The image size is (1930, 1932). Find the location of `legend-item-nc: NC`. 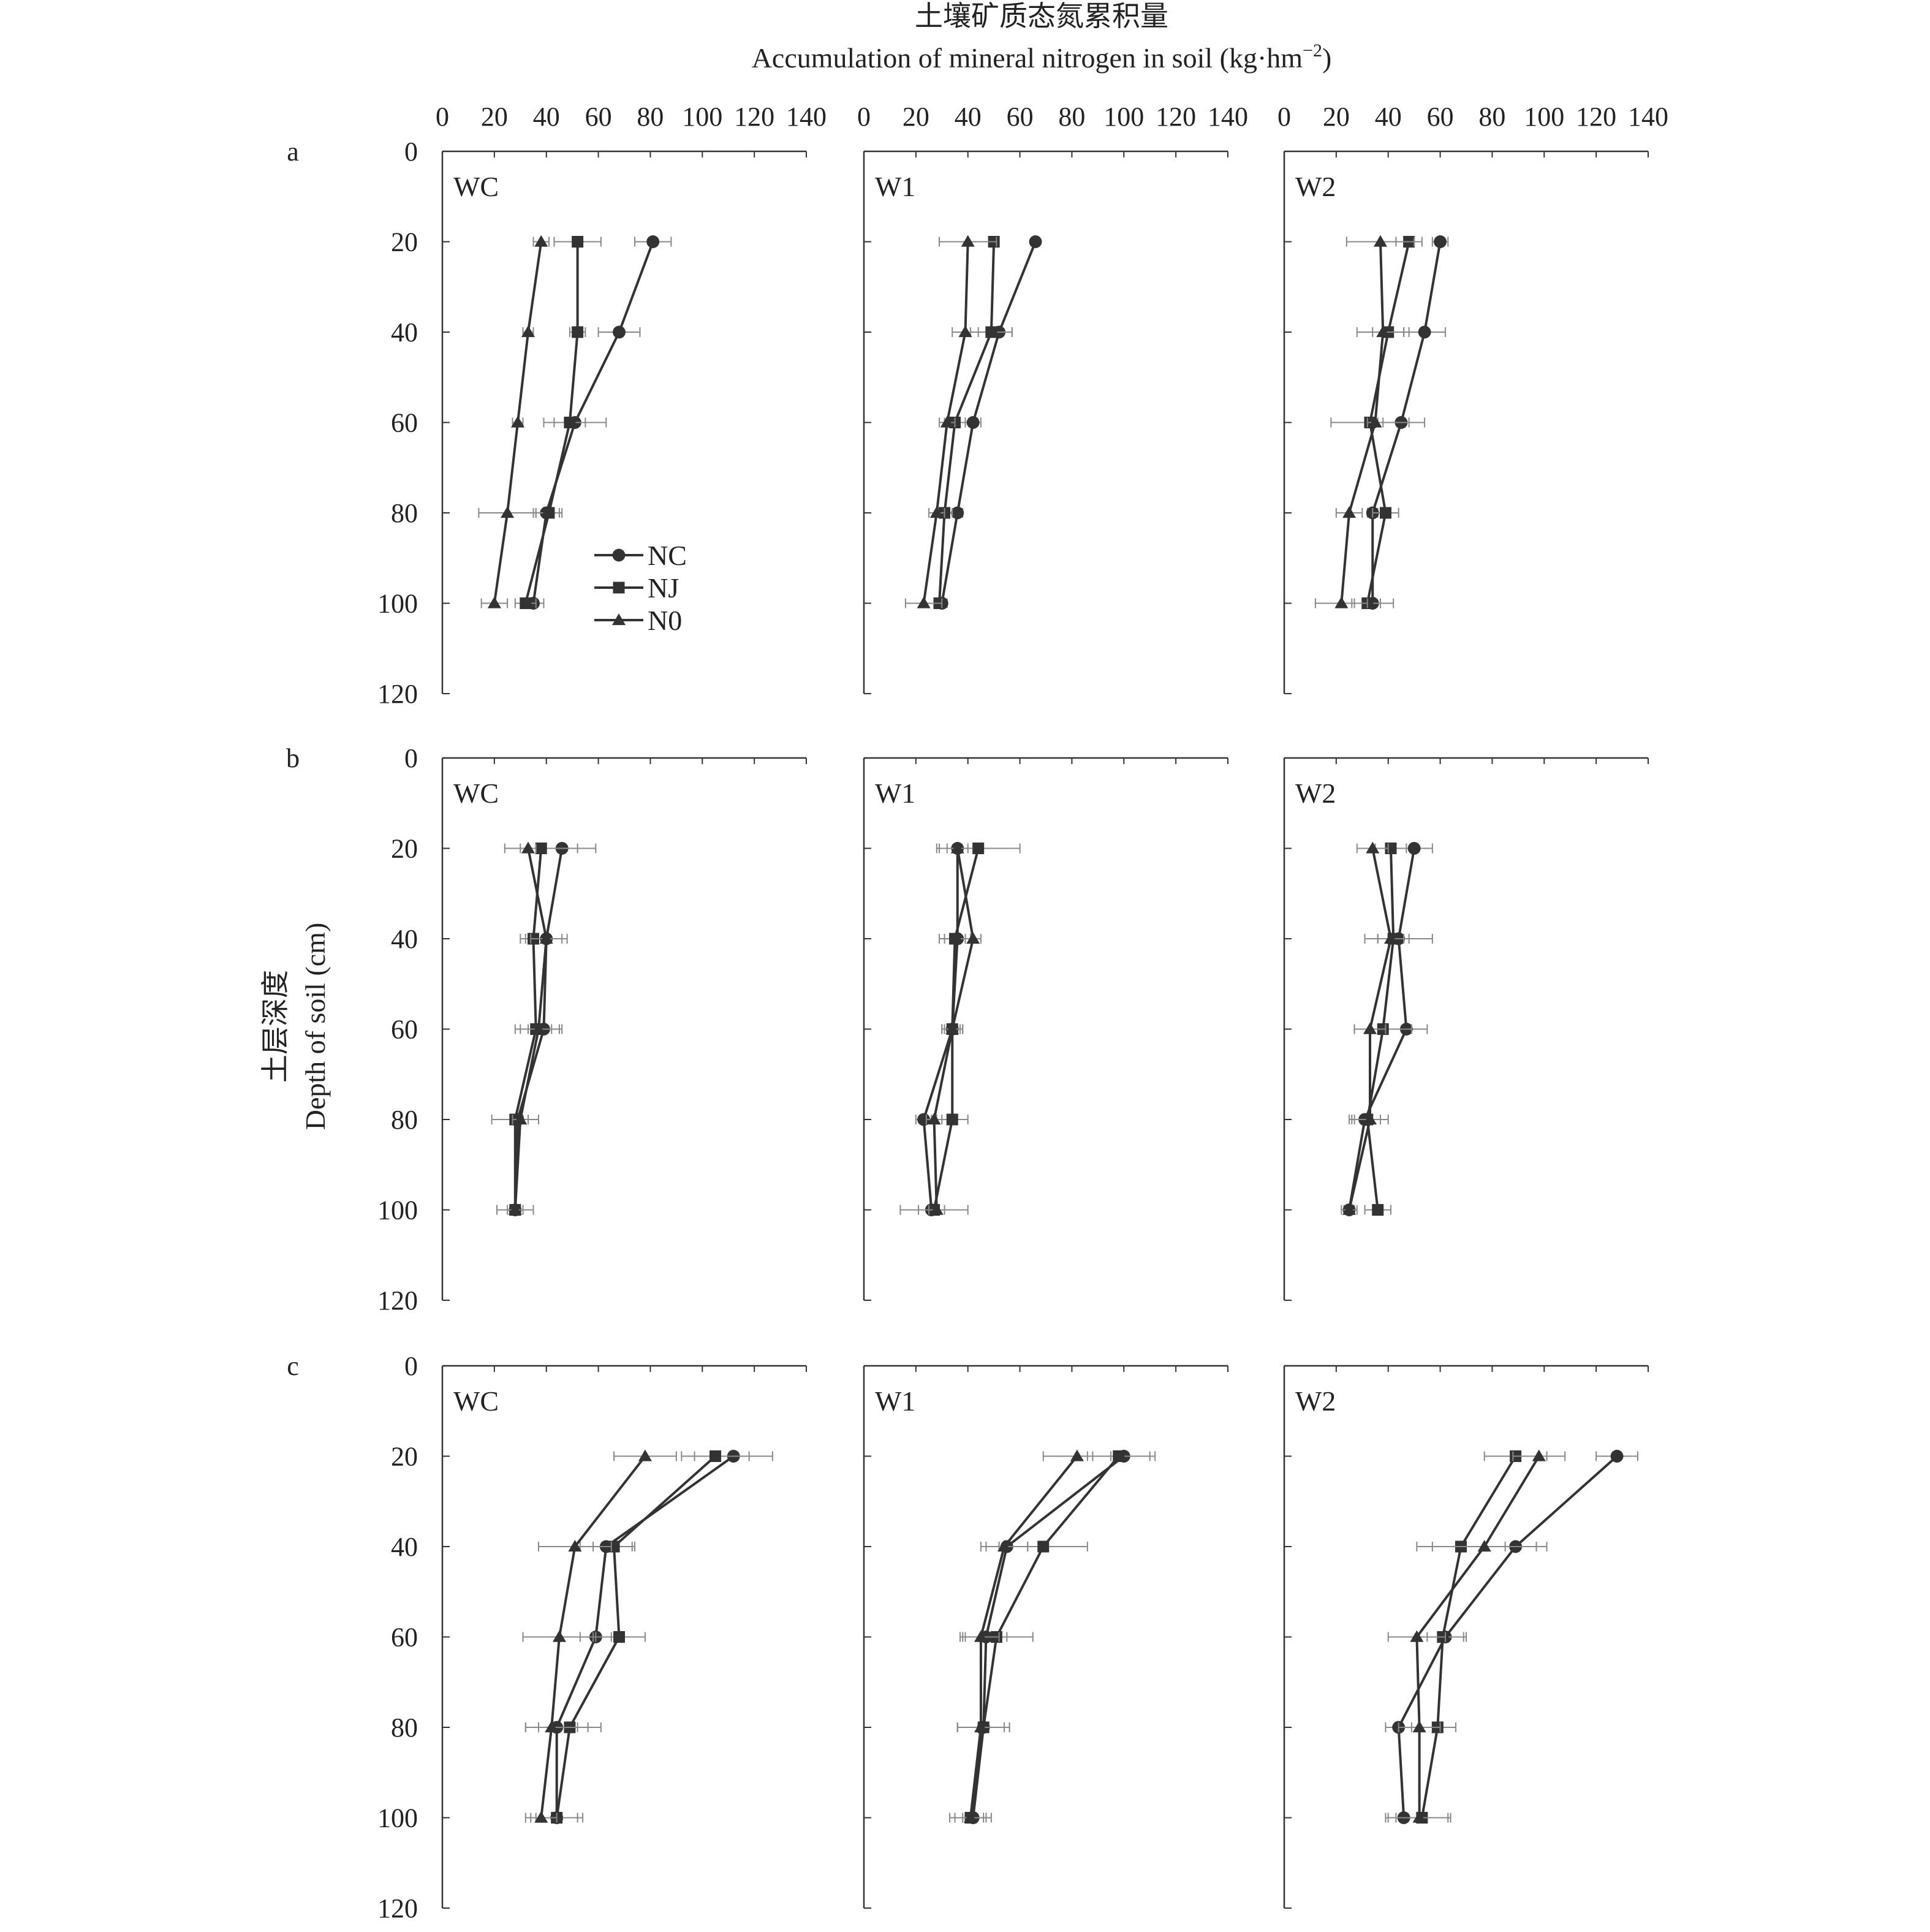

legend-item-nc: NC is located at coordinates (641, 555).